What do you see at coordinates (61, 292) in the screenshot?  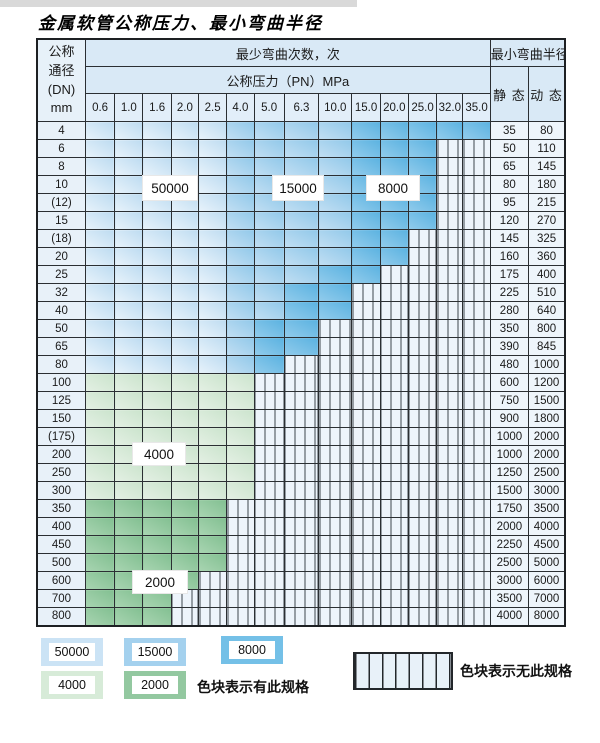 I see `dn-cell: 32` at bounding box center [61, 292].